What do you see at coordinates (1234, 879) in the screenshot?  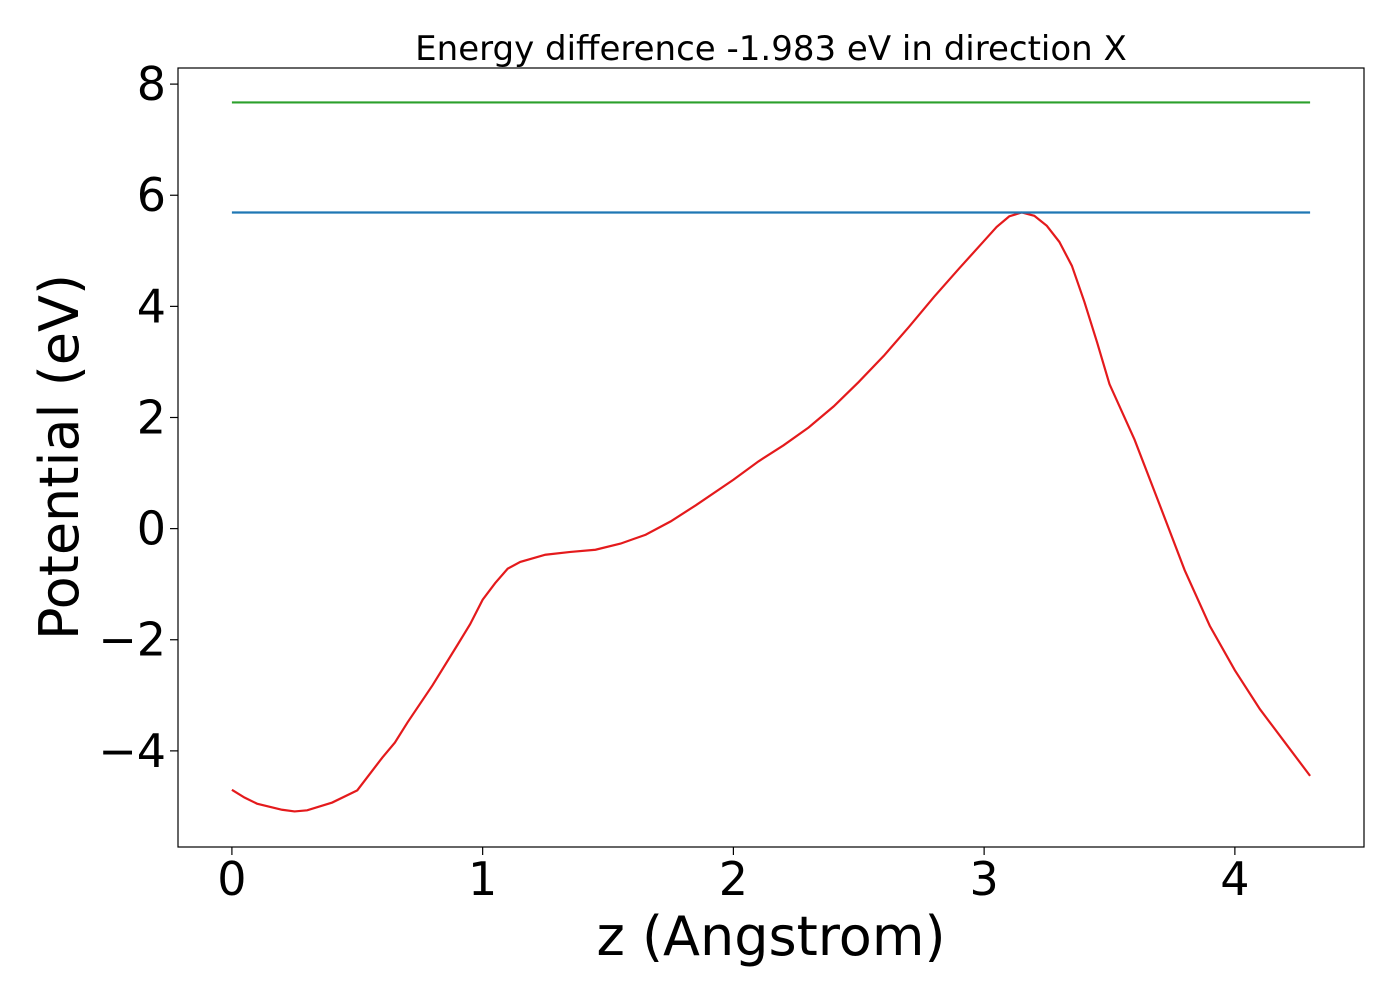 I see `x-tick-label: 4` at bounding box center [1234, 879].